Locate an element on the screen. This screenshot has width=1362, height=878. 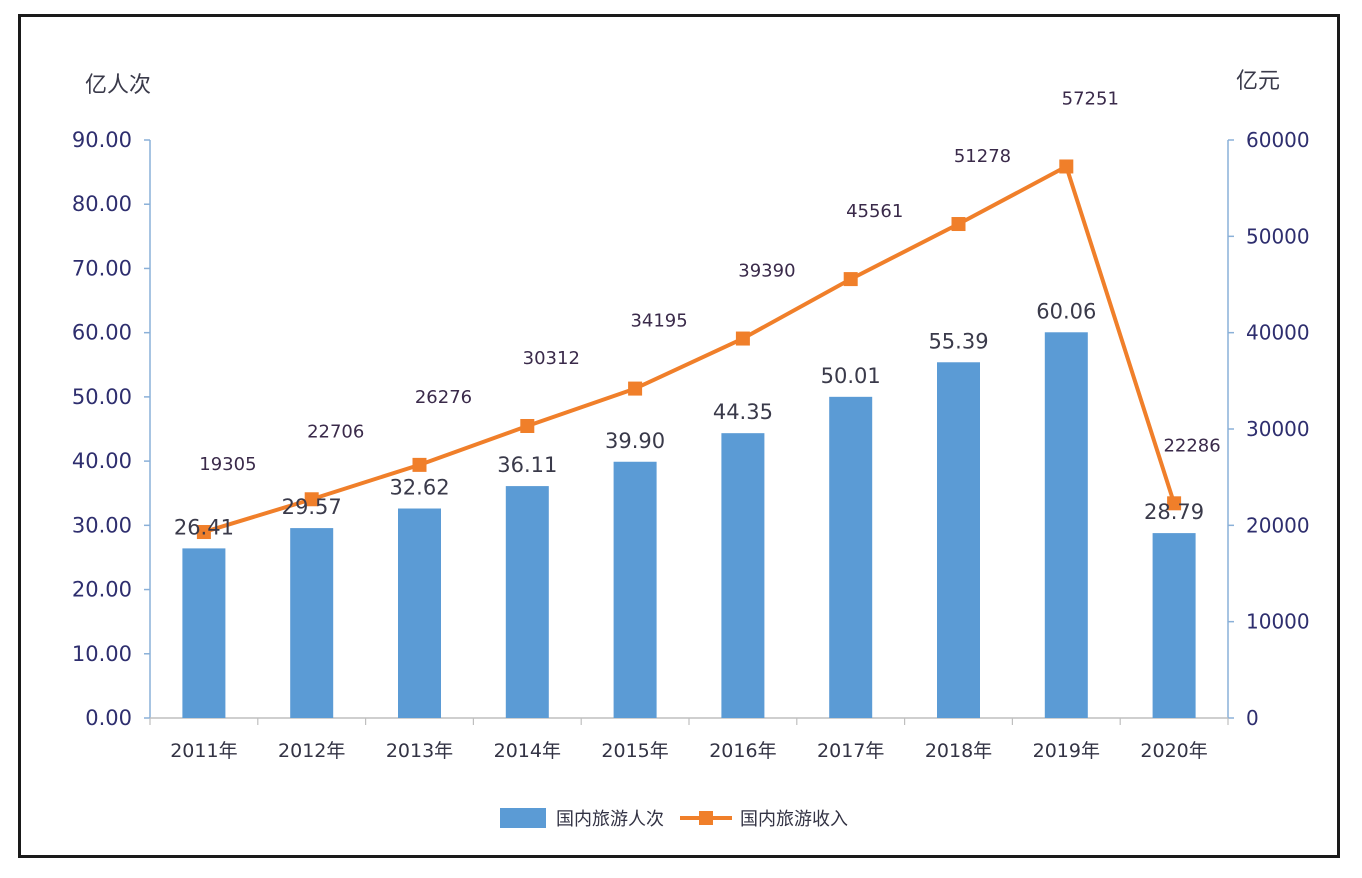
right-tick-label: 40000 is located at coordinates (1278, 333).